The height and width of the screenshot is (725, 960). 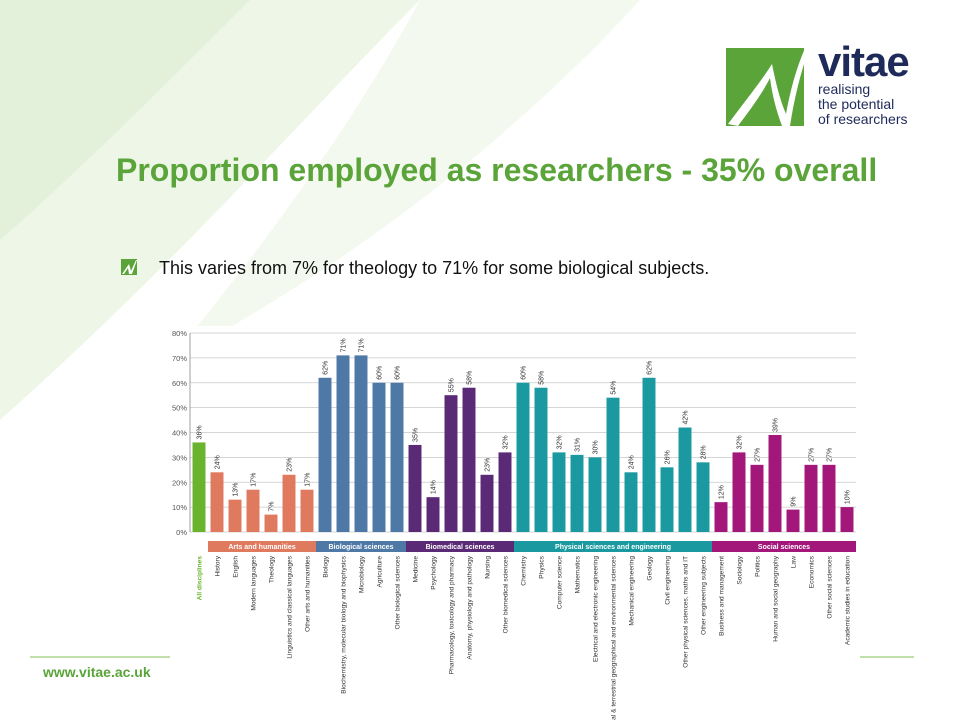 What do you see at coordinates (668, 457) in the screenshot?
I see `data-label: 26%` at bounding box center [668, 457].